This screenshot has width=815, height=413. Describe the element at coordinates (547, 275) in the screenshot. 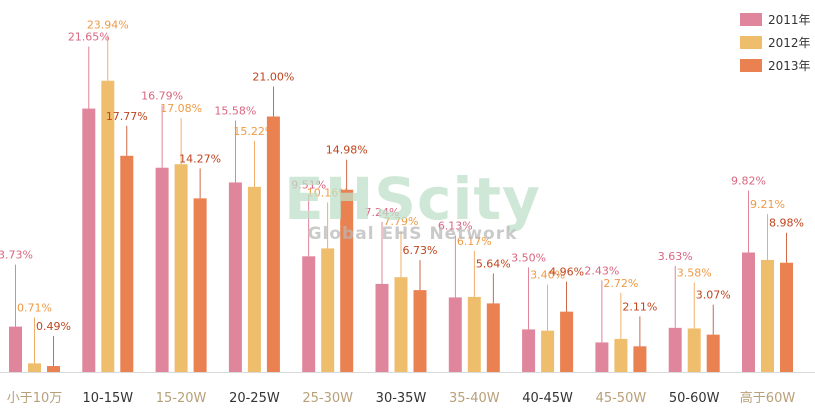

I see `data-label: 3.40%` at that location.